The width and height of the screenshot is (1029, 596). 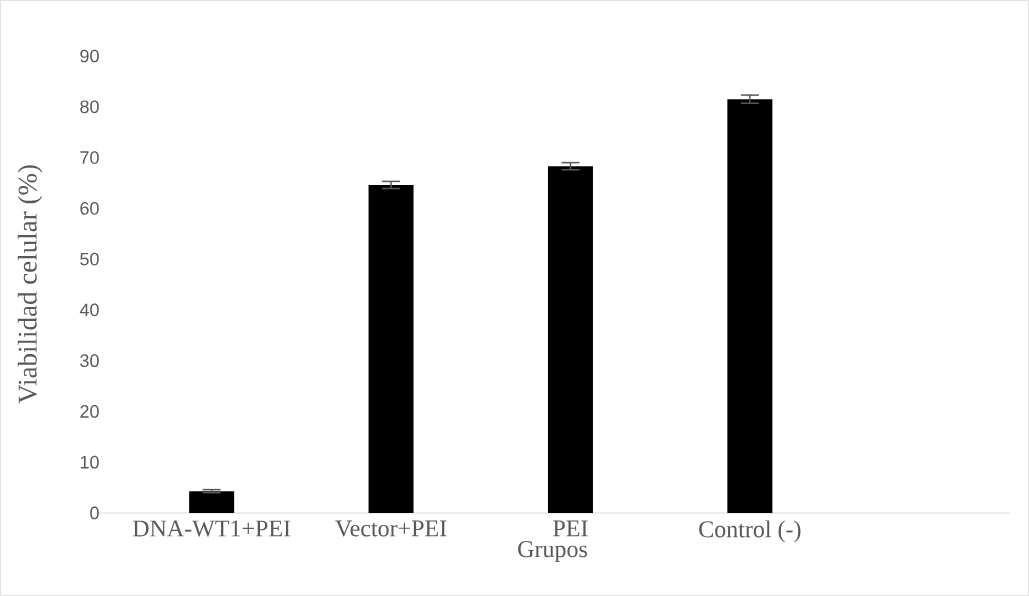 What do you see at coordinates (89, 157) in the screenshot?
I see `y-tick-label: 70` at bounding box center [89, 157].